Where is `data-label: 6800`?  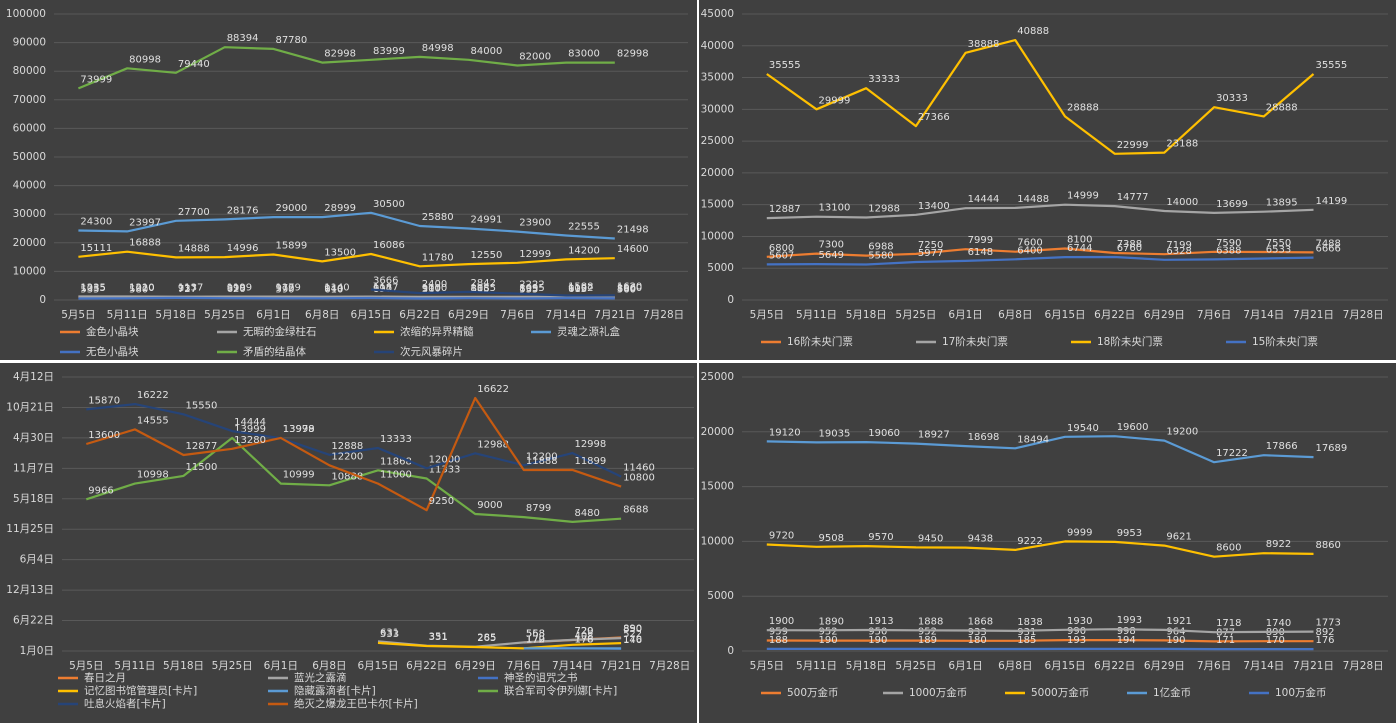 data-label: 6800 is located at coordinates (781, 248).